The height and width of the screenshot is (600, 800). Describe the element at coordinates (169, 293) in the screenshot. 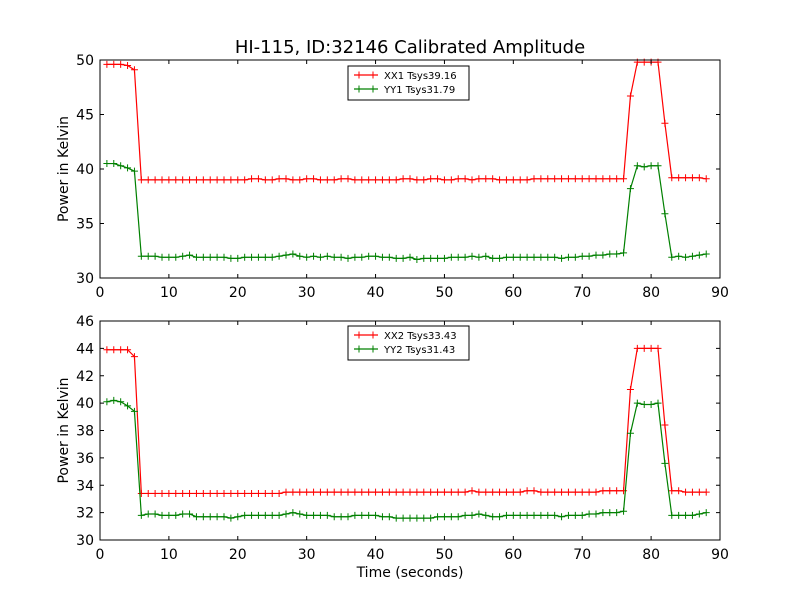

I see `x-tick-label: 10` at that location.